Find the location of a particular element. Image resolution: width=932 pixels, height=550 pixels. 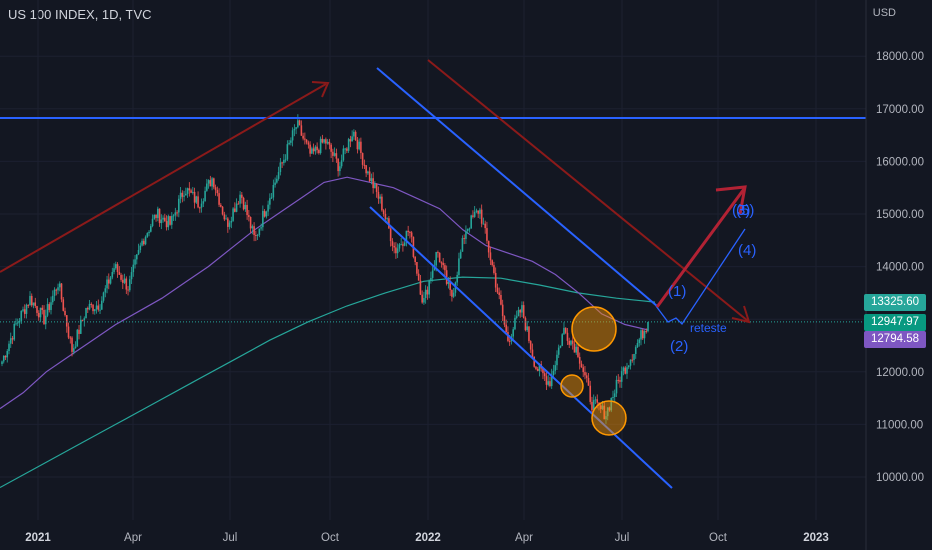

x-tick-label: Jul is located at coordinates (622, 538).